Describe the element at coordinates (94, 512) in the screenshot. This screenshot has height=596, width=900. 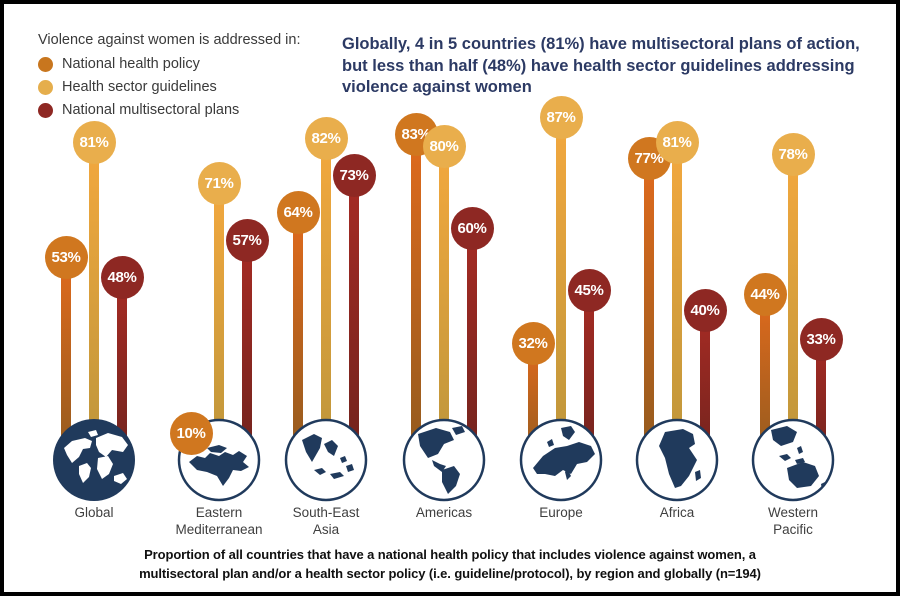
I see `region-label-global: Global` at that location.